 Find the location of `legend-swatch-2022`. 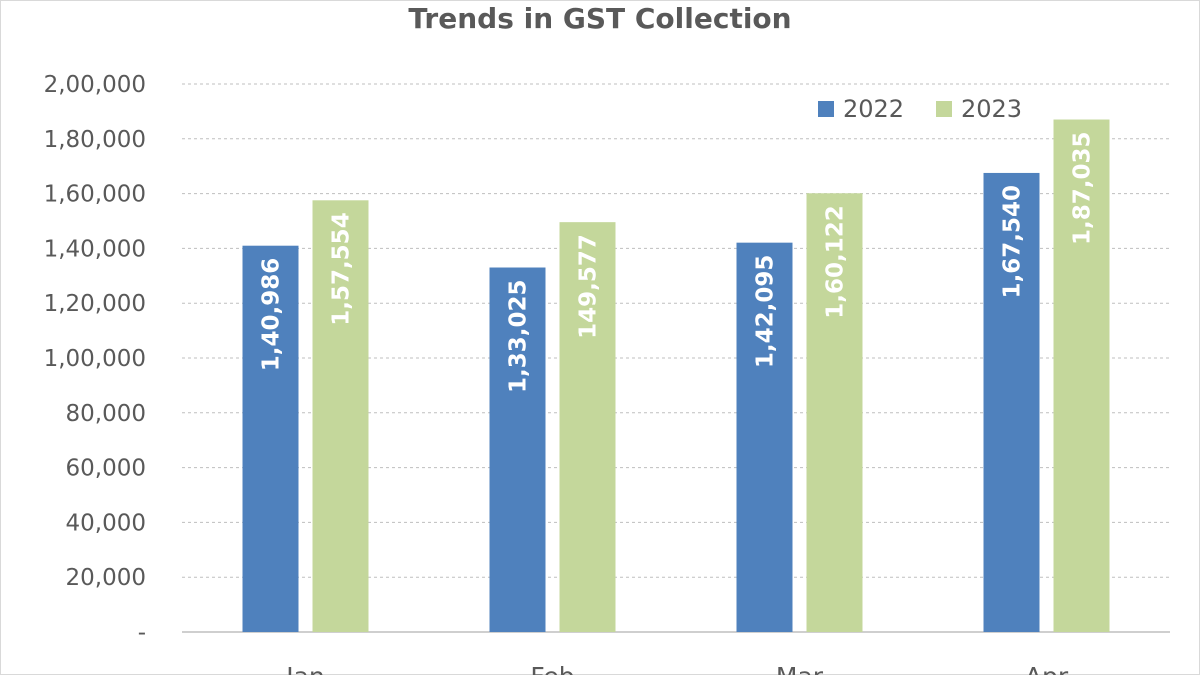

legend-swatch-2022 is located at coordinates (826, 109).